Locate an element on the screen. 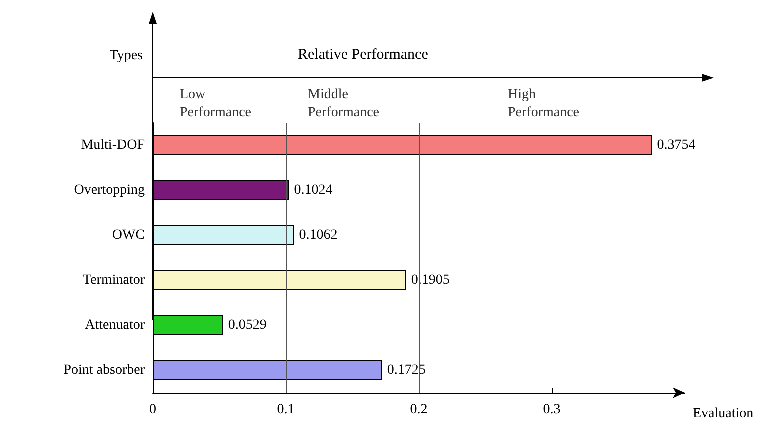  text: Middle Performance is located at coordinates (344, 104).